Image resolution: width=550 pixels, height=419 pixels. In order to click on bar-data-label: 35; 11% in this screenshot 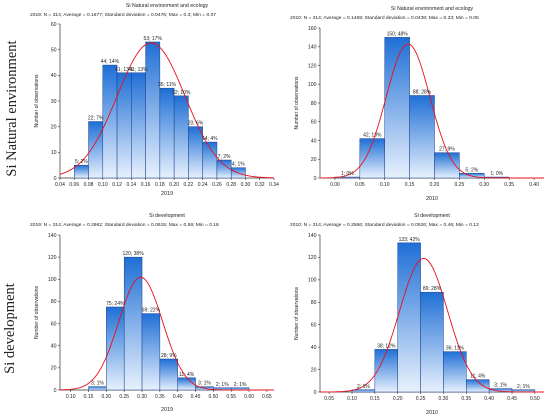, I will do `click(167, 85)`.